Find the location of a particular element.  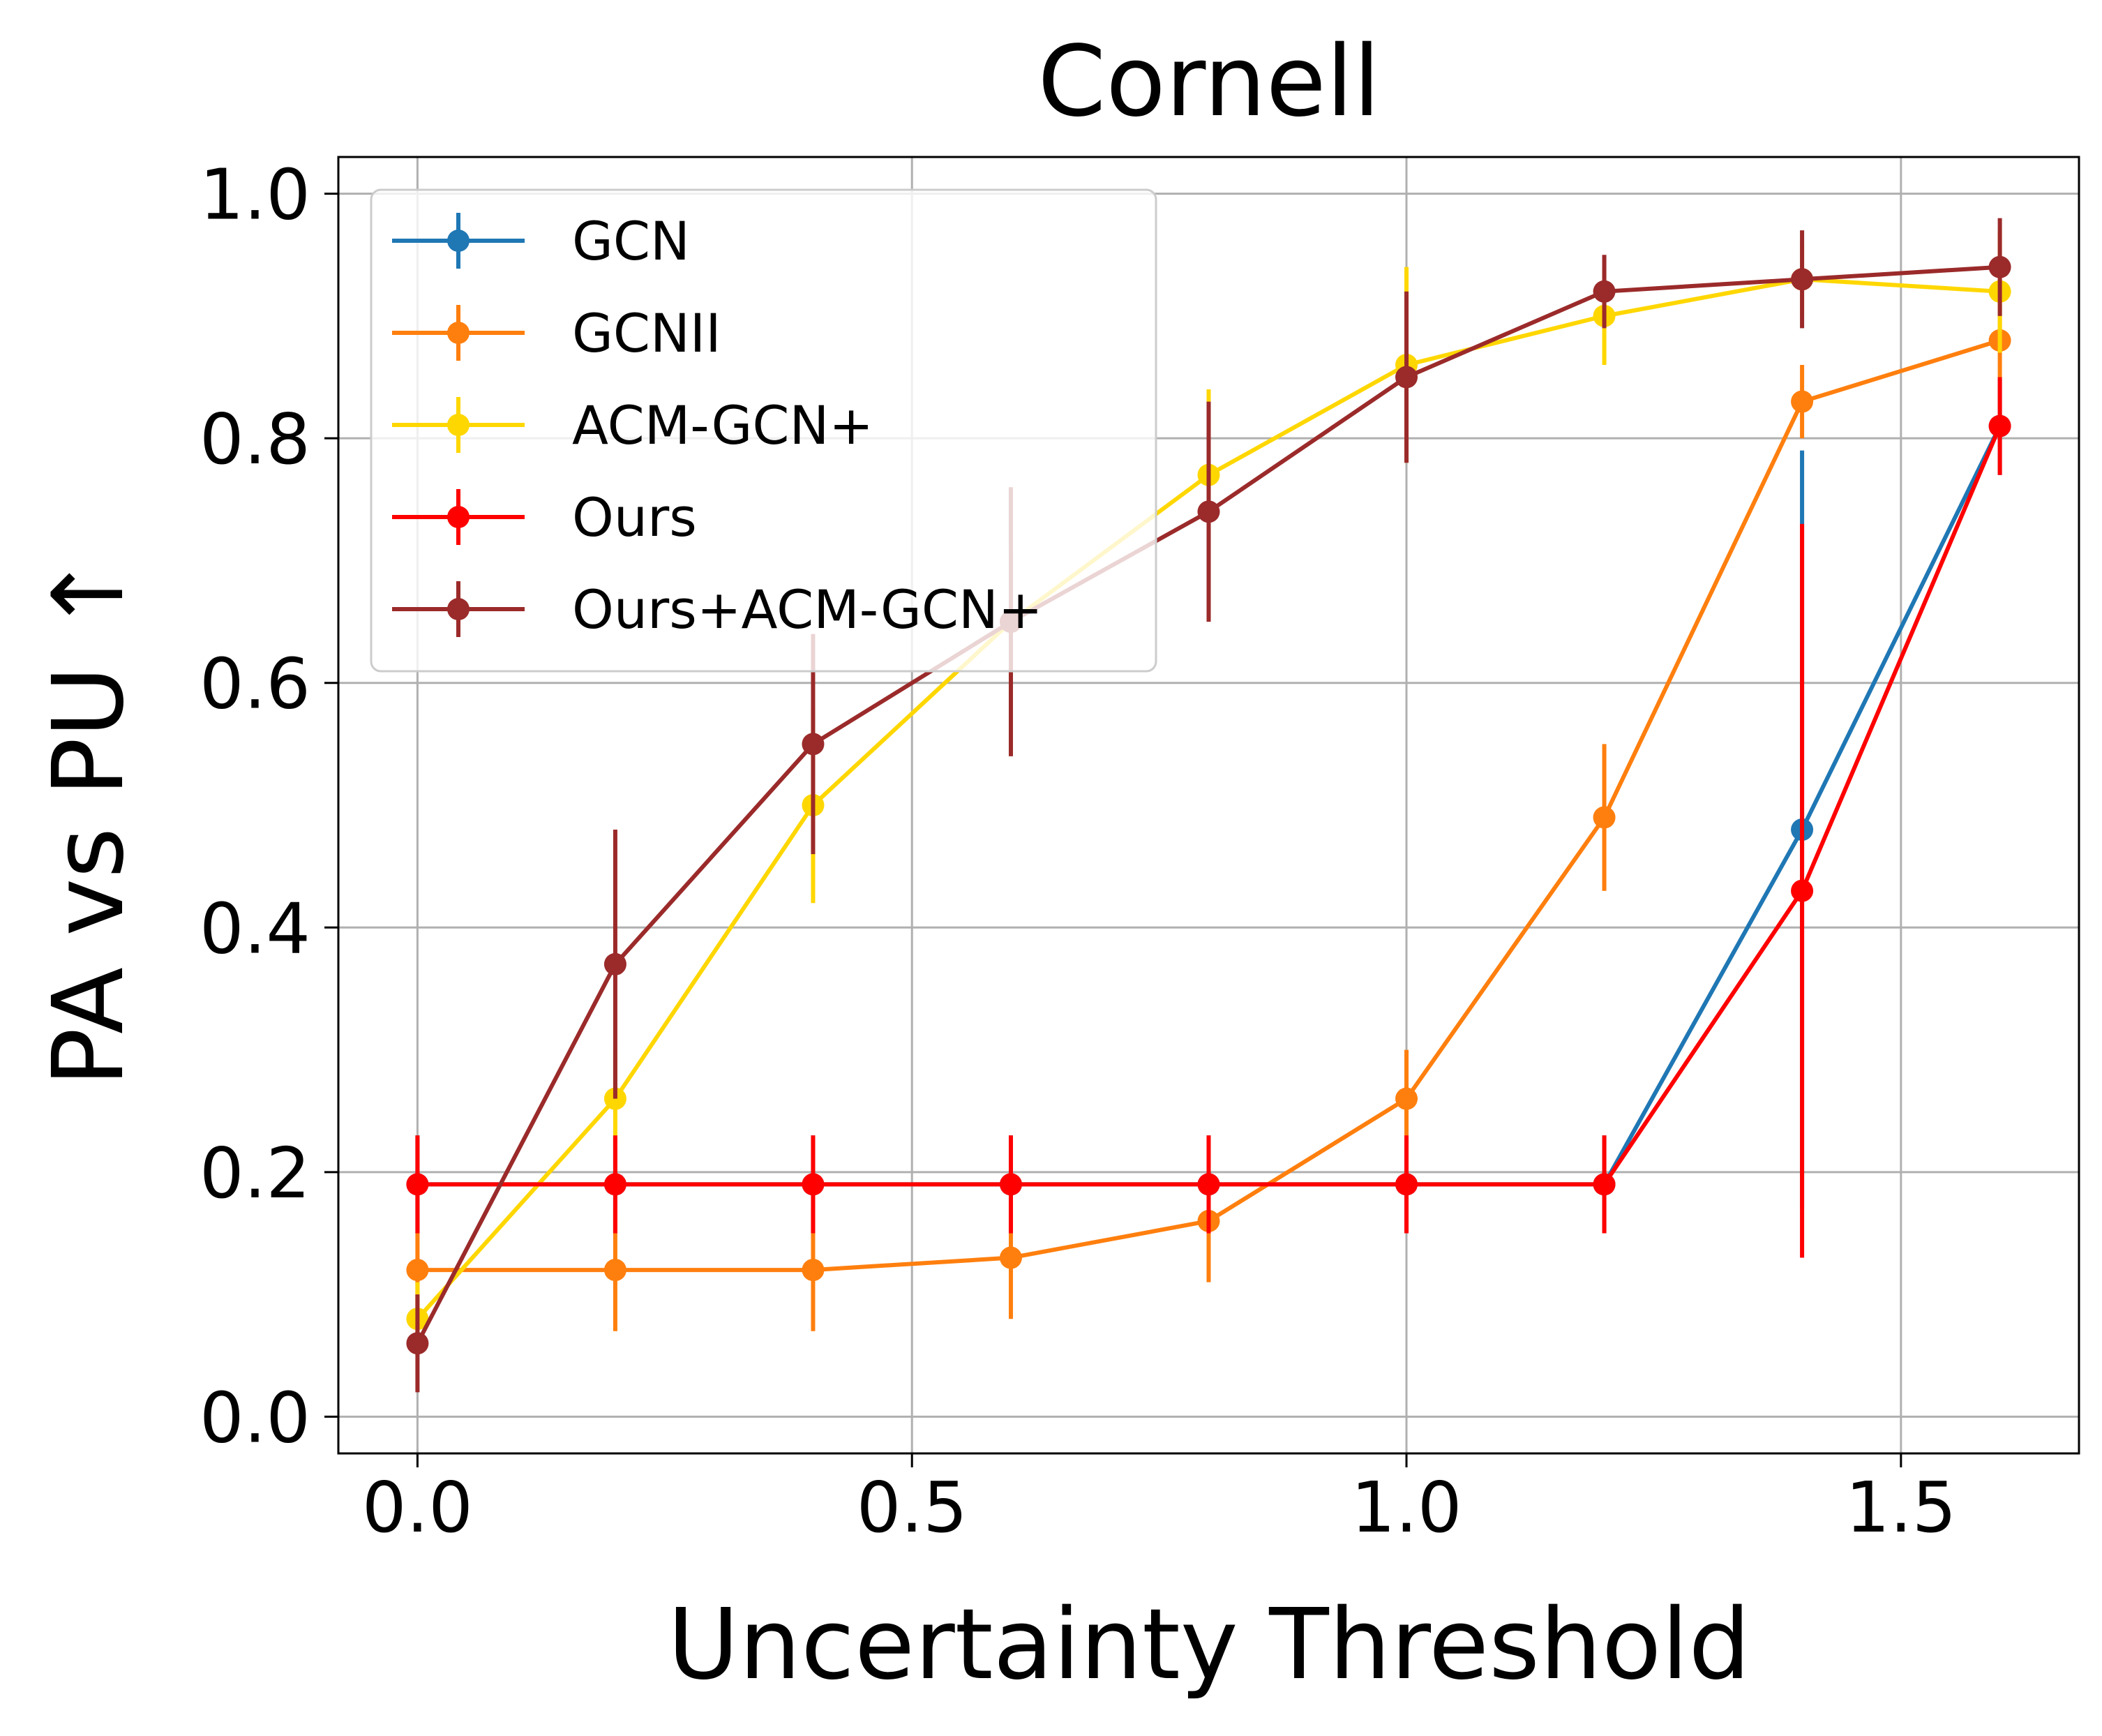

legend-label: GCNII is located at coordinates (646, 333).